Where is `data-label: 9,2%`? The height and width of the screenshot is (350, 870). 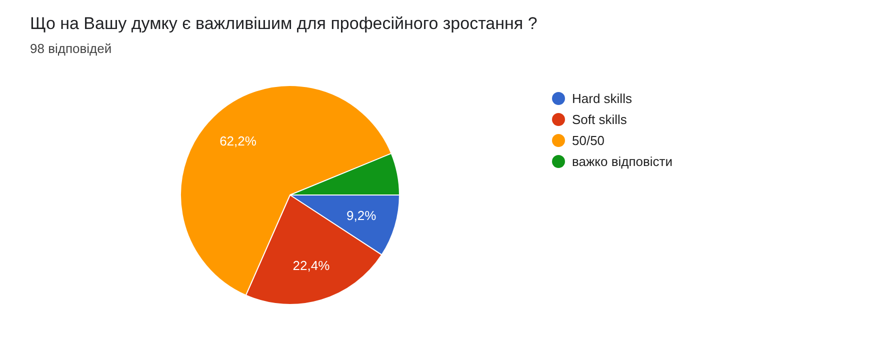 data-label: 9,2% is located at coordinates (361, 215).